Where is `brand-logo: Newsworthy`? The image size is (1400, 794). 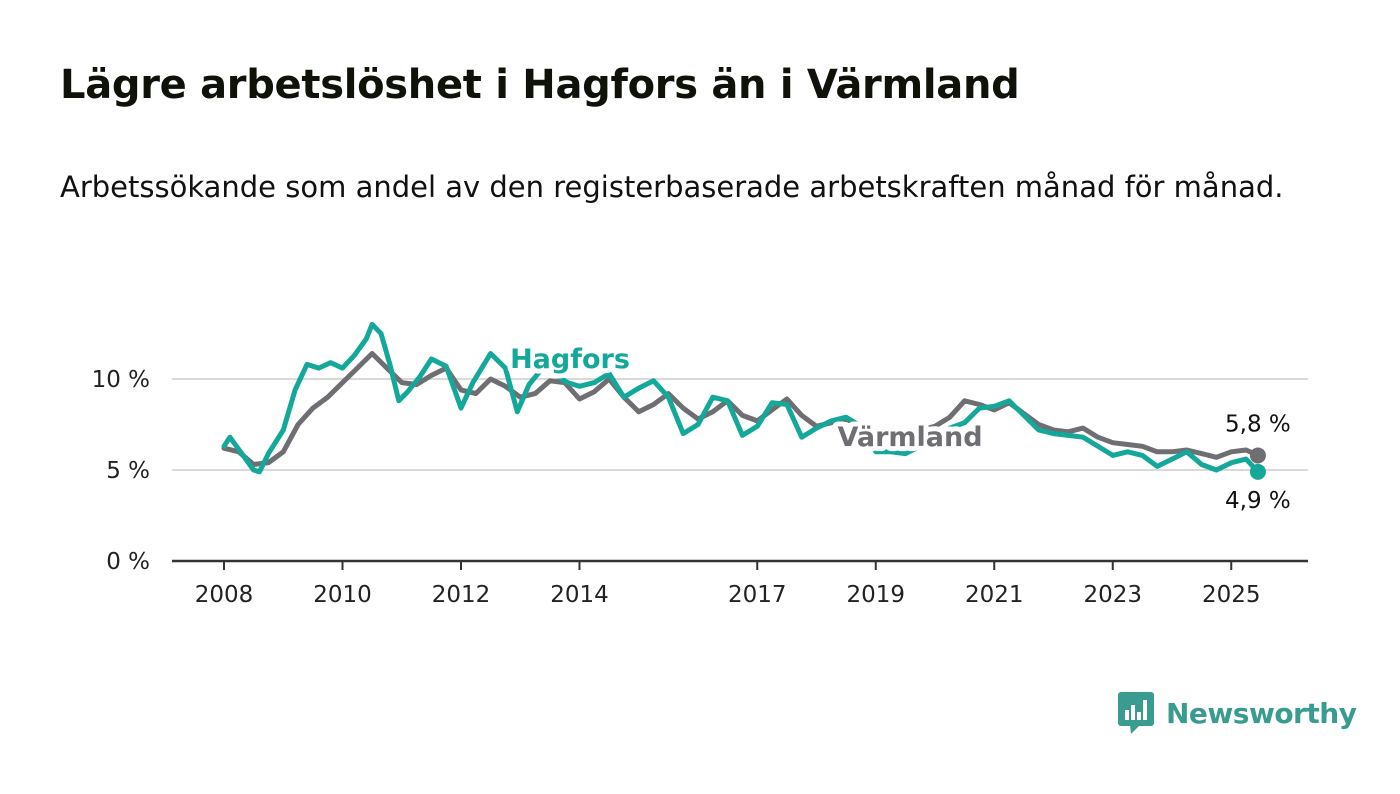 brand-logo: Newsworthy is located at coordinates (1237, 713).